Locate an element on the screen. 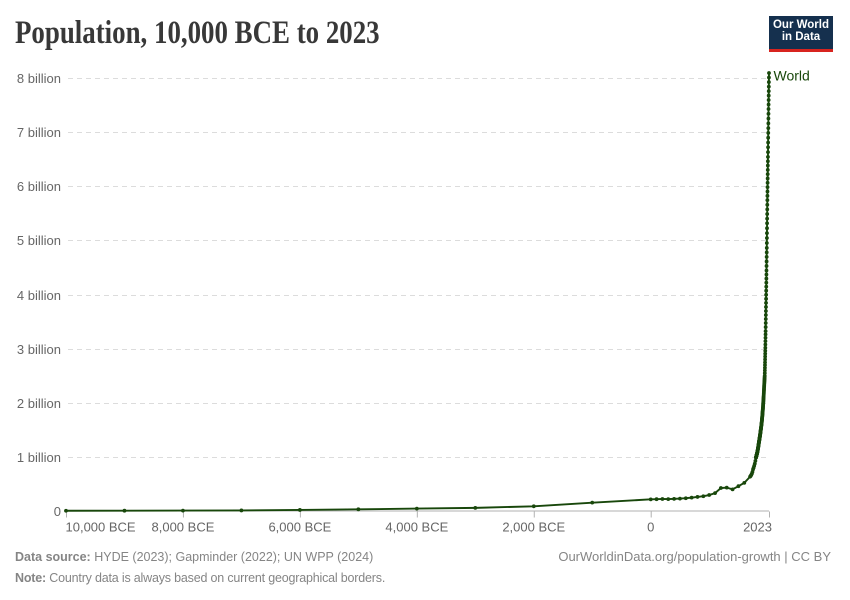  svg-text: 8 billion is located at coordinates (39, 78).